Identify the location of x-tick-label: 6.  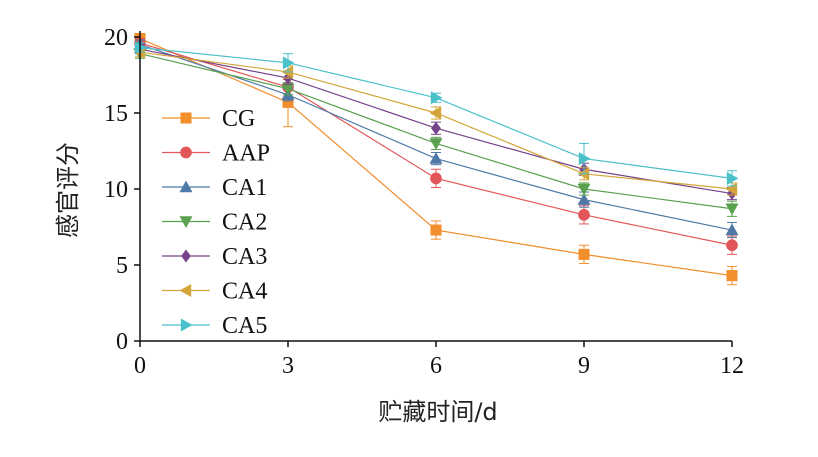
(436, 366).